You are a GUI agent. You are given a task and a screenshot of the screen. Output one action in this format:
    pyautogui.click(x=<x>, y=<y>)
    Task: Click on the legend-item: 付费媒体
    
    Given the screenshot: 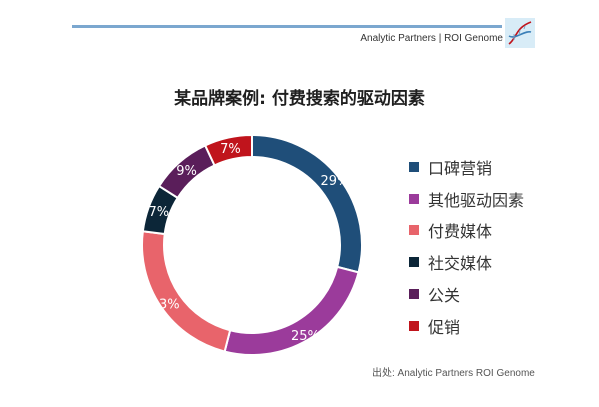 What is the action you would take?
    pyautogui.click(x=466, y=231)
    